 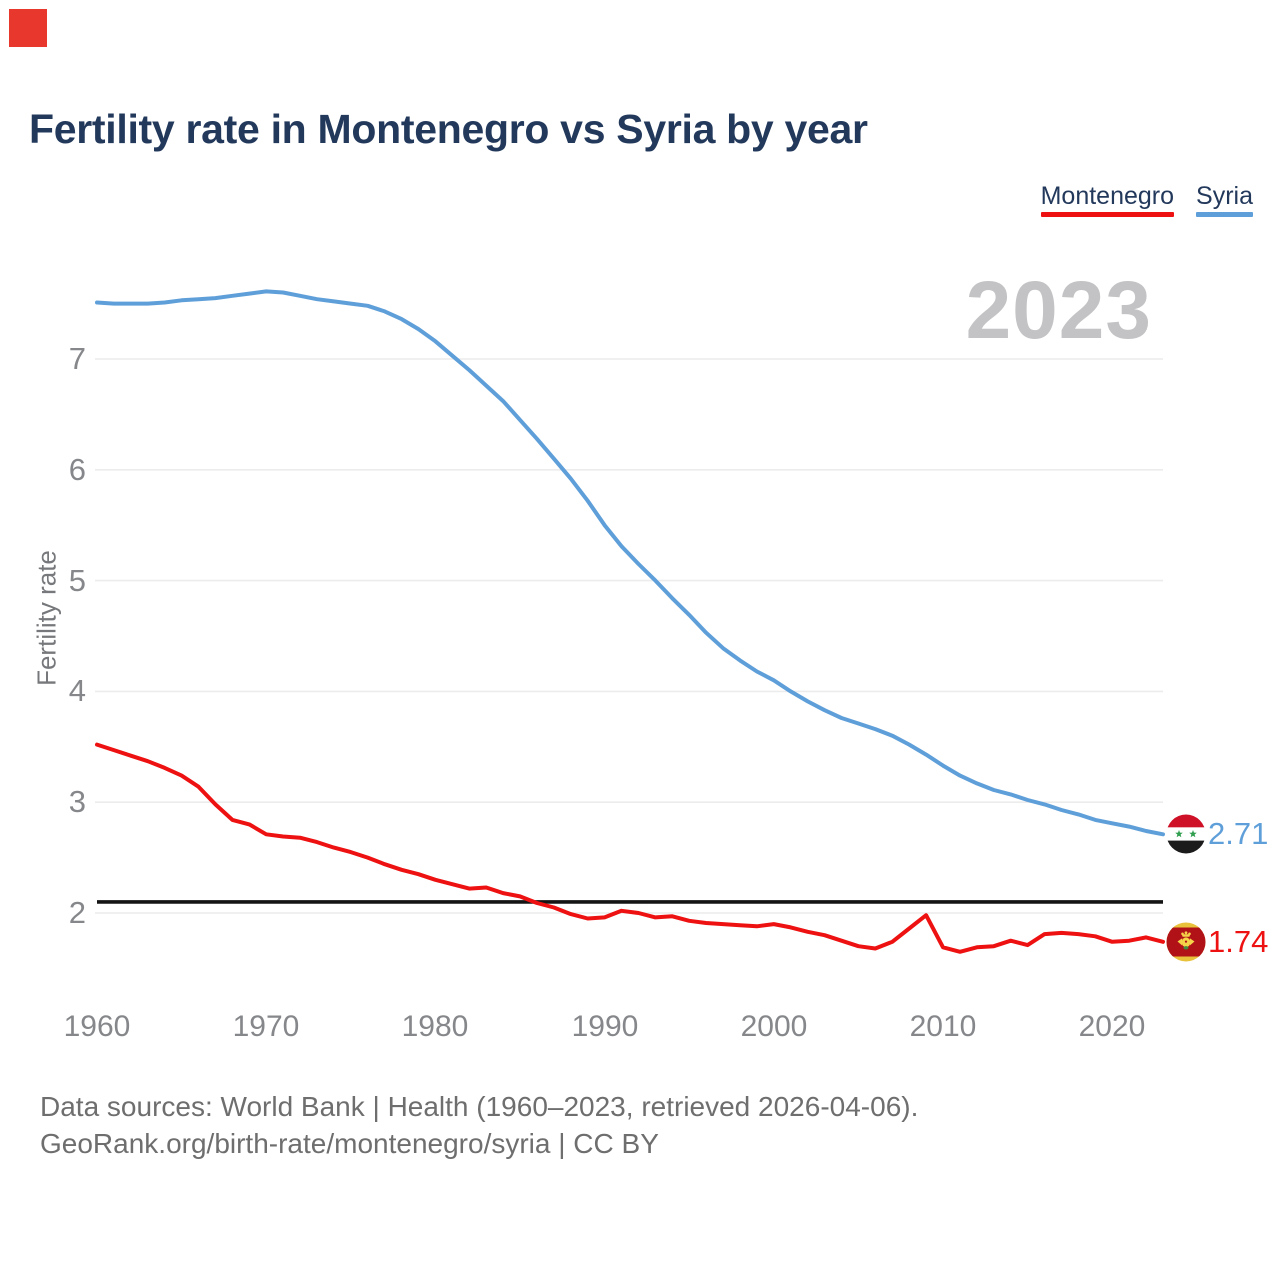 What do you see at coordinates (943, 1026) in the screenshot?
I see `x-tick-2010: 2010` at bounding box center [943, 1026].